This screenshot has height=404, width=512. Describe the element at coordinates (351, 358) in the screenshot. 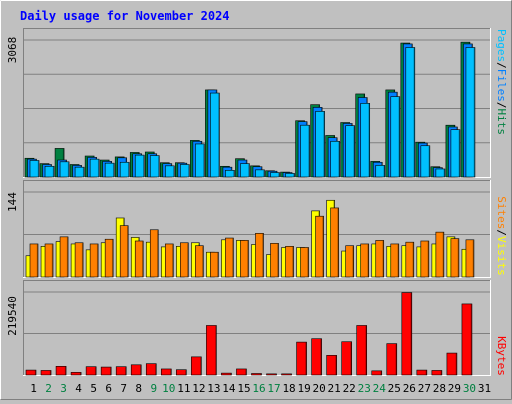

I see `bar-kbytes-day-22-shade` at that location.